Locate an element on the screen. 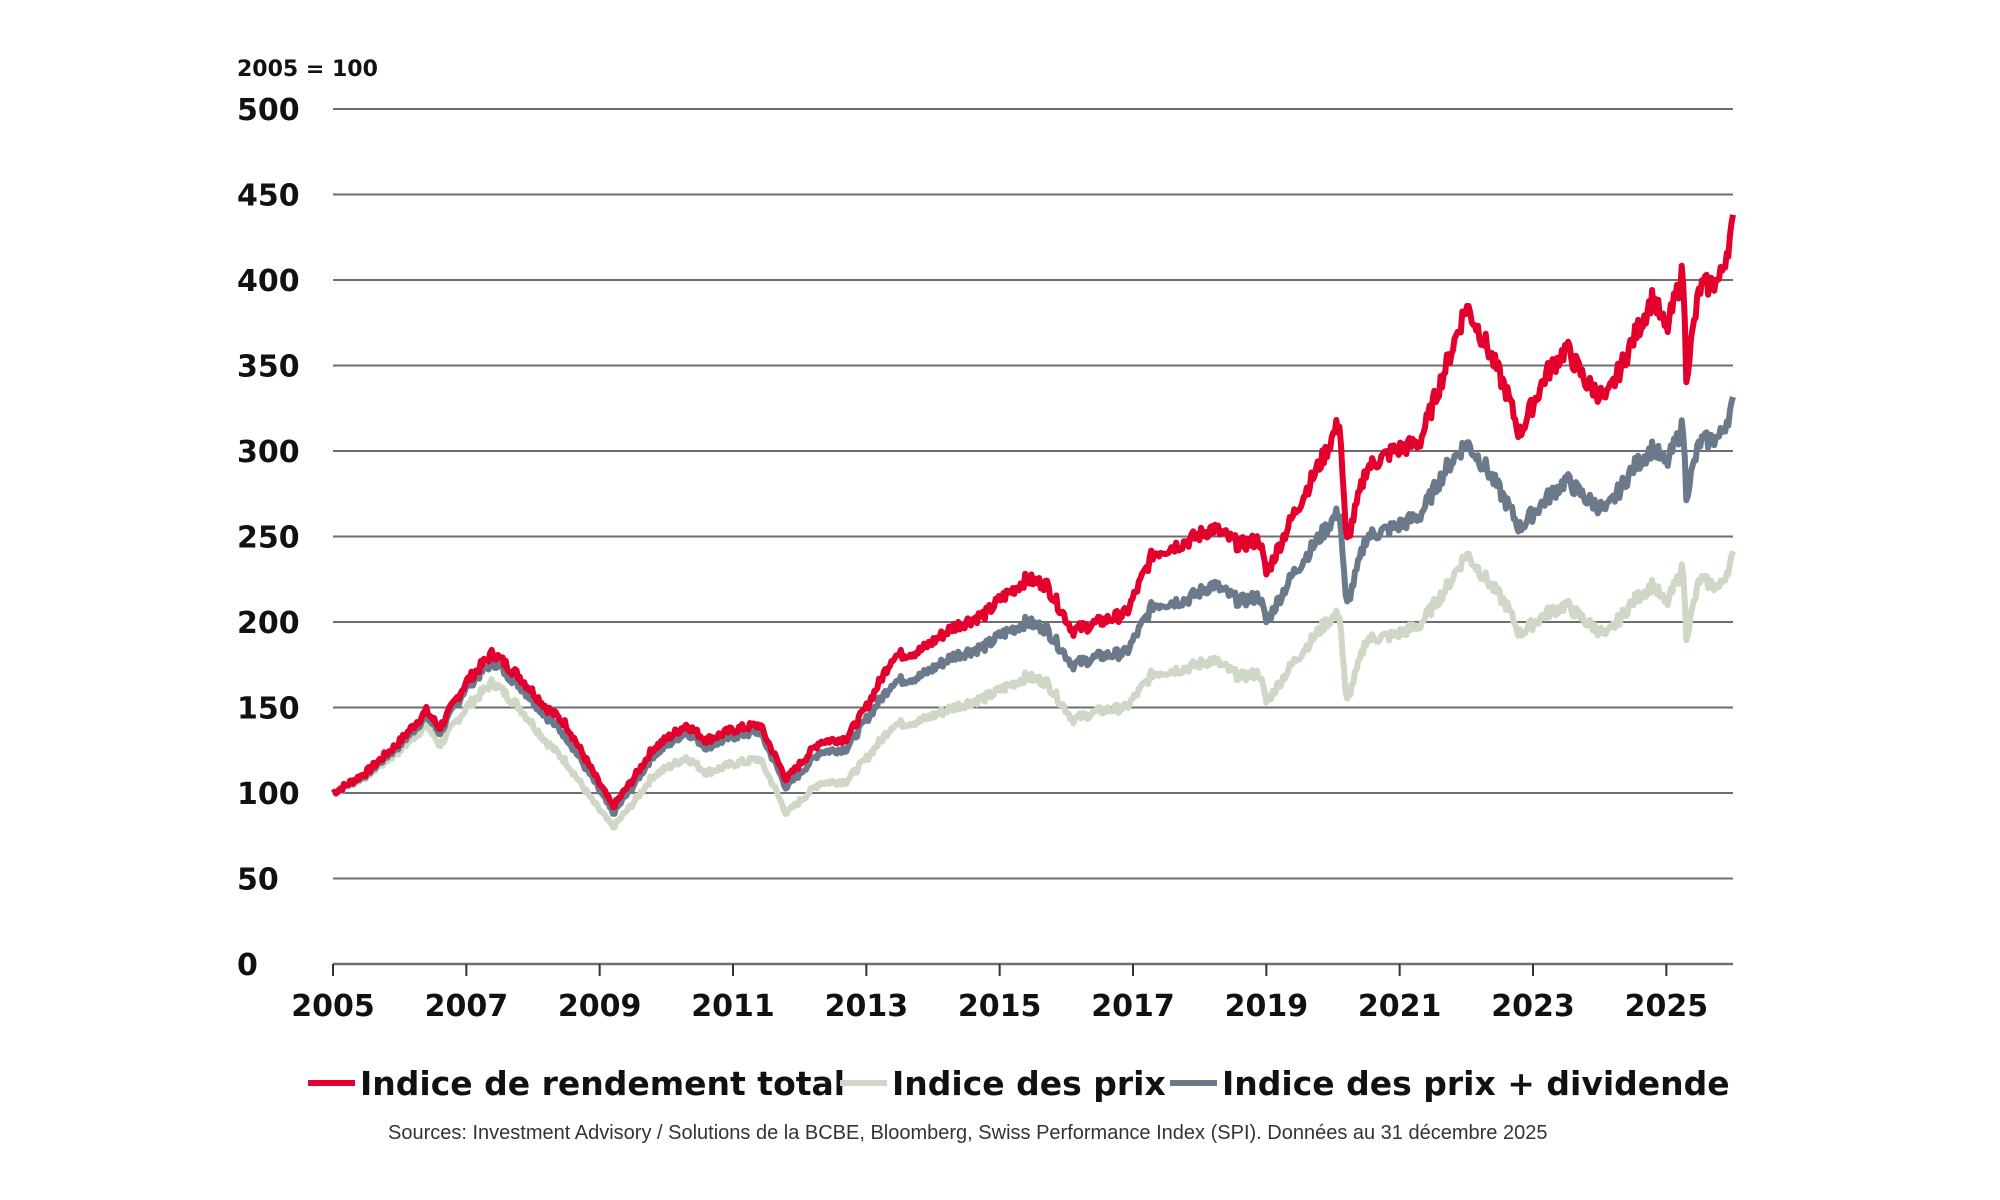 This screenshot has width=2000, height=1200. y-axis-ticks: 0 50 100 150 200 250 300 350 400 450 500 is located at coordinates (268, 538).